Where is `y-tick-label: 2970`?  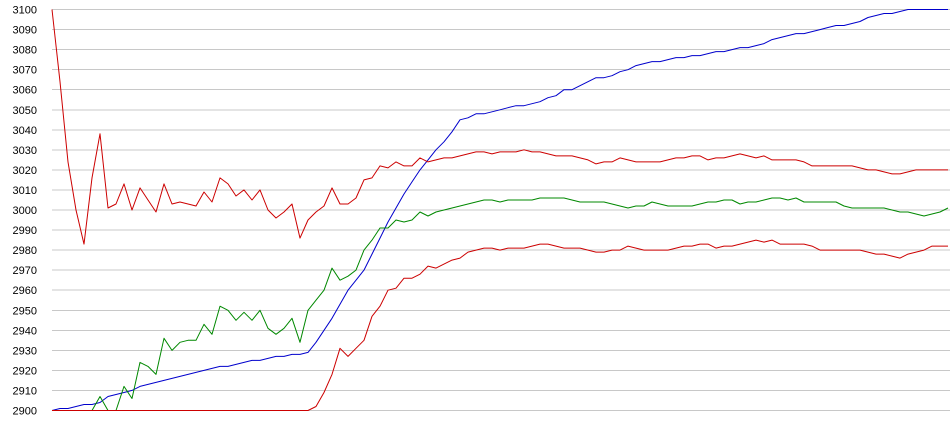
y-tick-label: 2970 is located at coordinates (25, 271).